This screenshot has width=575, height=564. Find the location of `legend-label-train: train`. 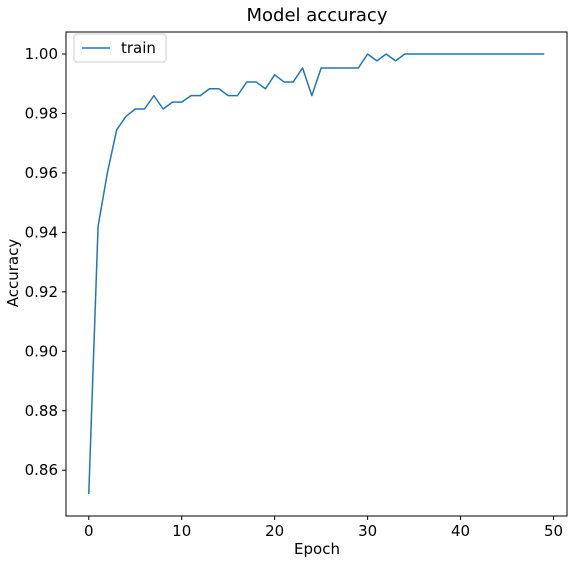

legend-label-train: train is located at coordinates (138, 48).